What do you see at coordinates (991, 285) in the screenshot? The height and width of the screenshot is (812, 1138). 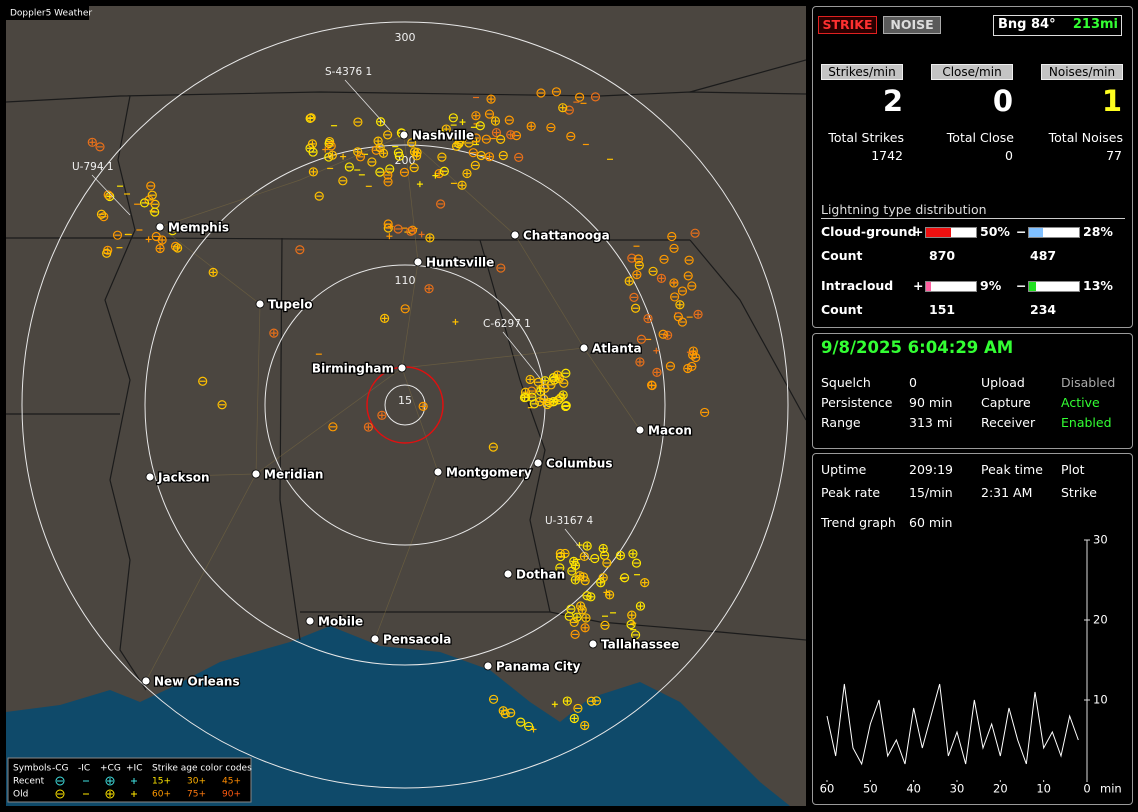 I see `percent: 9%` at bounding box center [991, 285].